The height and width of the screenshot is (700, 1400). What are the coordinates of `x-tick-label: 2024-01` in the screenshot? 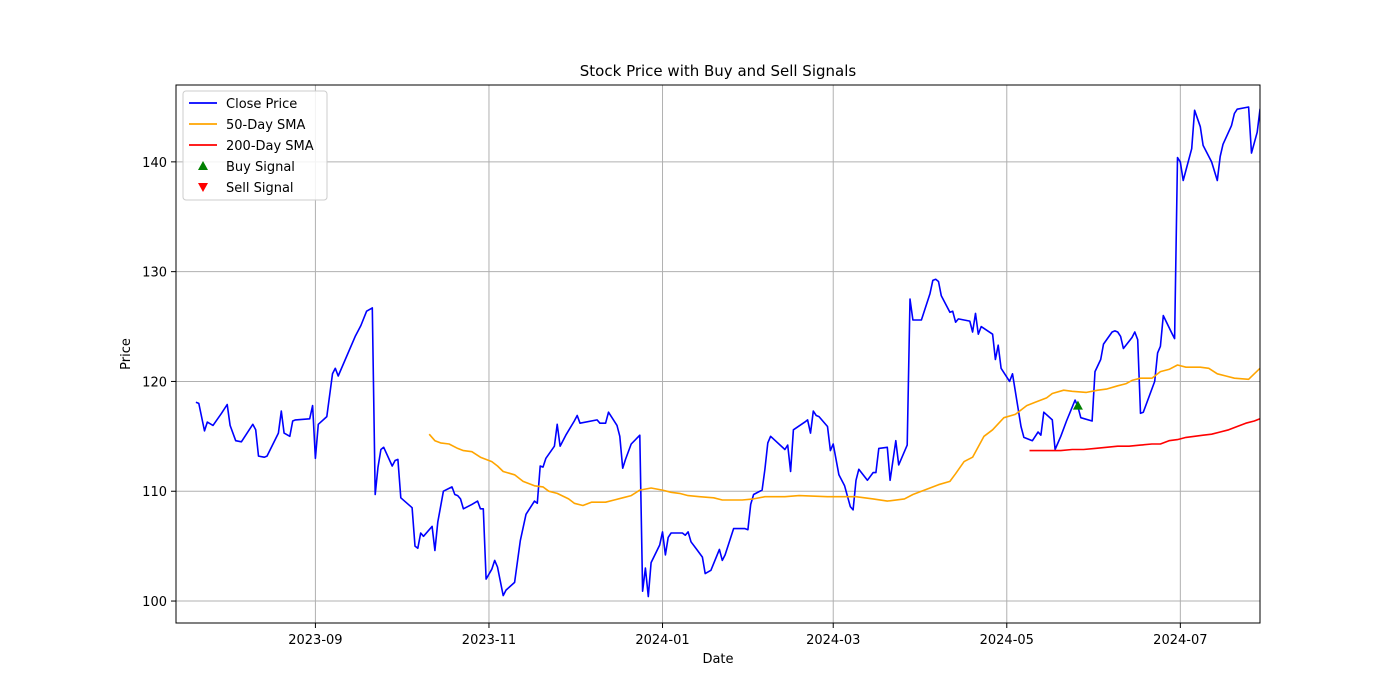 It's located at (662, 640).